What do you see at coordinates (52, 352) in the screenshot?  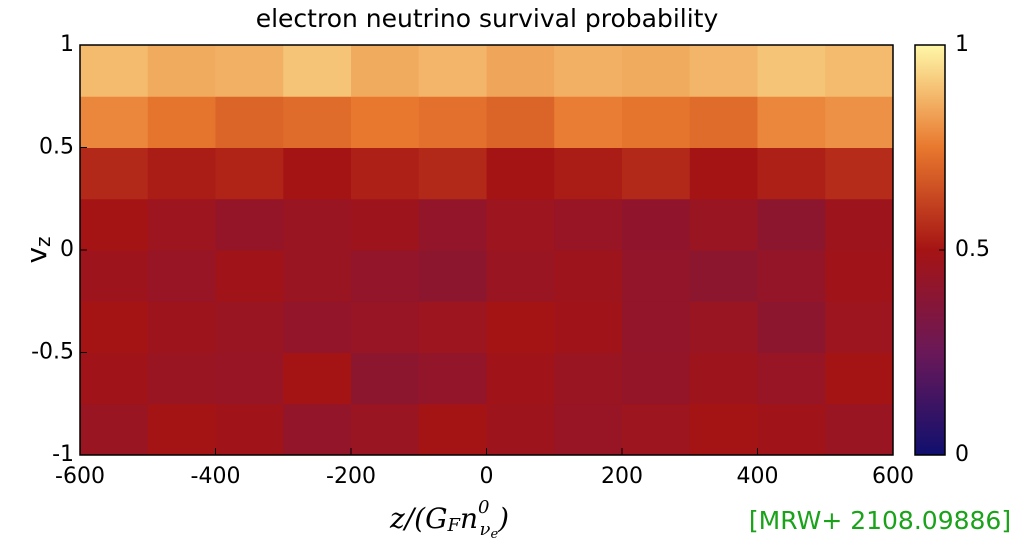 I see `y-tick-label: -0.5` at bounding box center [52, 352].